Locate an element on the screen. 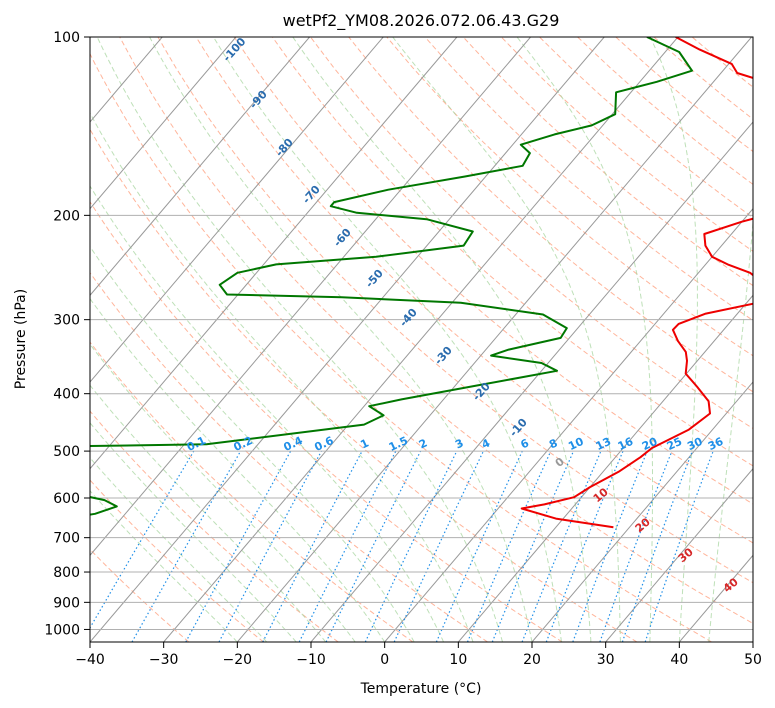  x-axis: −40 −30 −20 −10 0 10 20 30 40 50 is located at coordinates (418, 655).